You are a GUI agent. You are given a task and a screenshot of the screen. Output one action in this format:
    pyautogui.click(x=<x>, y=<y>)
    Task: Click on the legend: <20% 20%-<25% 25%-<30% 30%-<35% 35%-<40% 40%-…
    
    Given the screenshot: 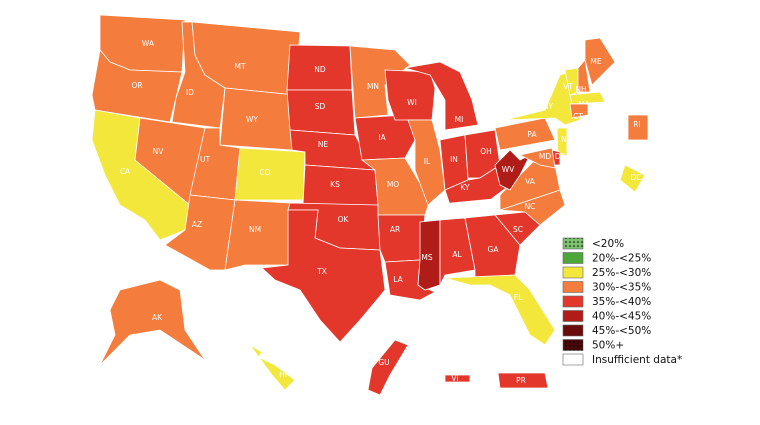 What is the action you would take?
    pyautogui.click(x=622, y=301)
    